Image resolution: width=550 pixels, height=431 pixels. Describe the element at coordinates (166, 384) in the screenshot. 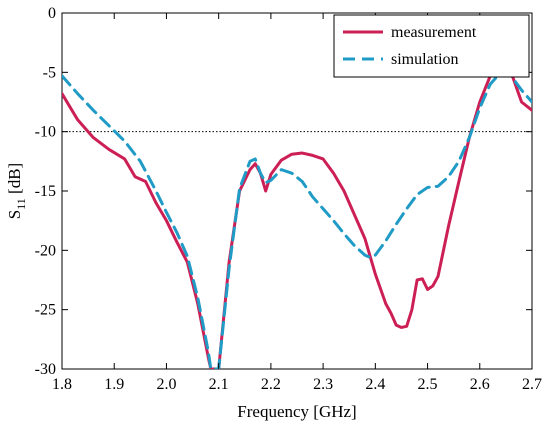

I see `x-tick-label: 2.0` at that location.